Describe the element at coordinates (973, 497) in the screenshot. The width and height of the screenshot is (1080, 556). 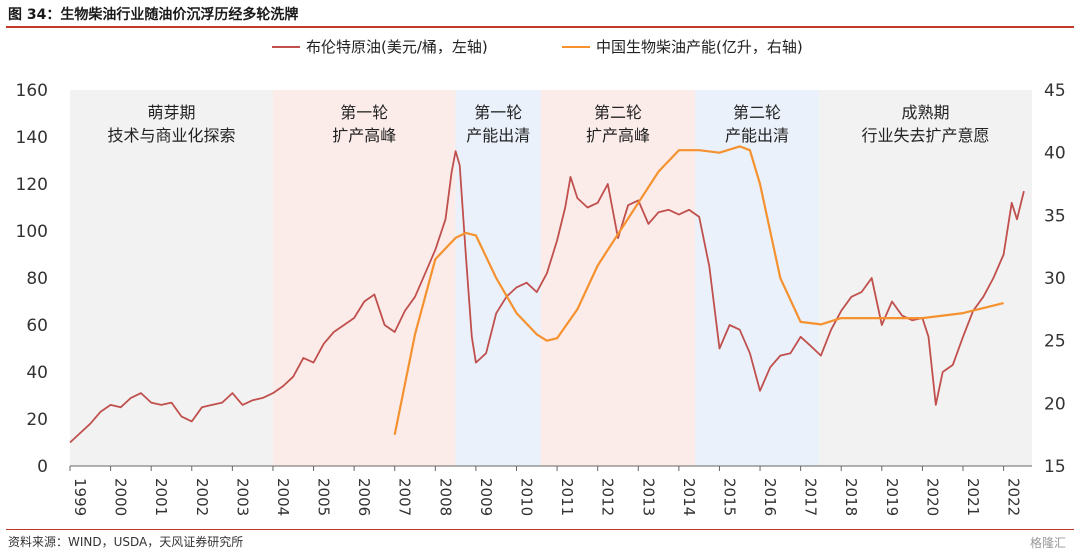
I see `x-tick-label: 2021` at that location.